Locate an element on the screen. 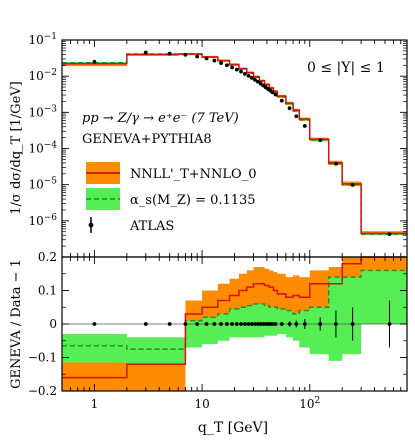 Image resolution: width=415 pixels, height=441 pixels. bottom-y-tick-label: 0.2 is located at coordinates (47, 257).